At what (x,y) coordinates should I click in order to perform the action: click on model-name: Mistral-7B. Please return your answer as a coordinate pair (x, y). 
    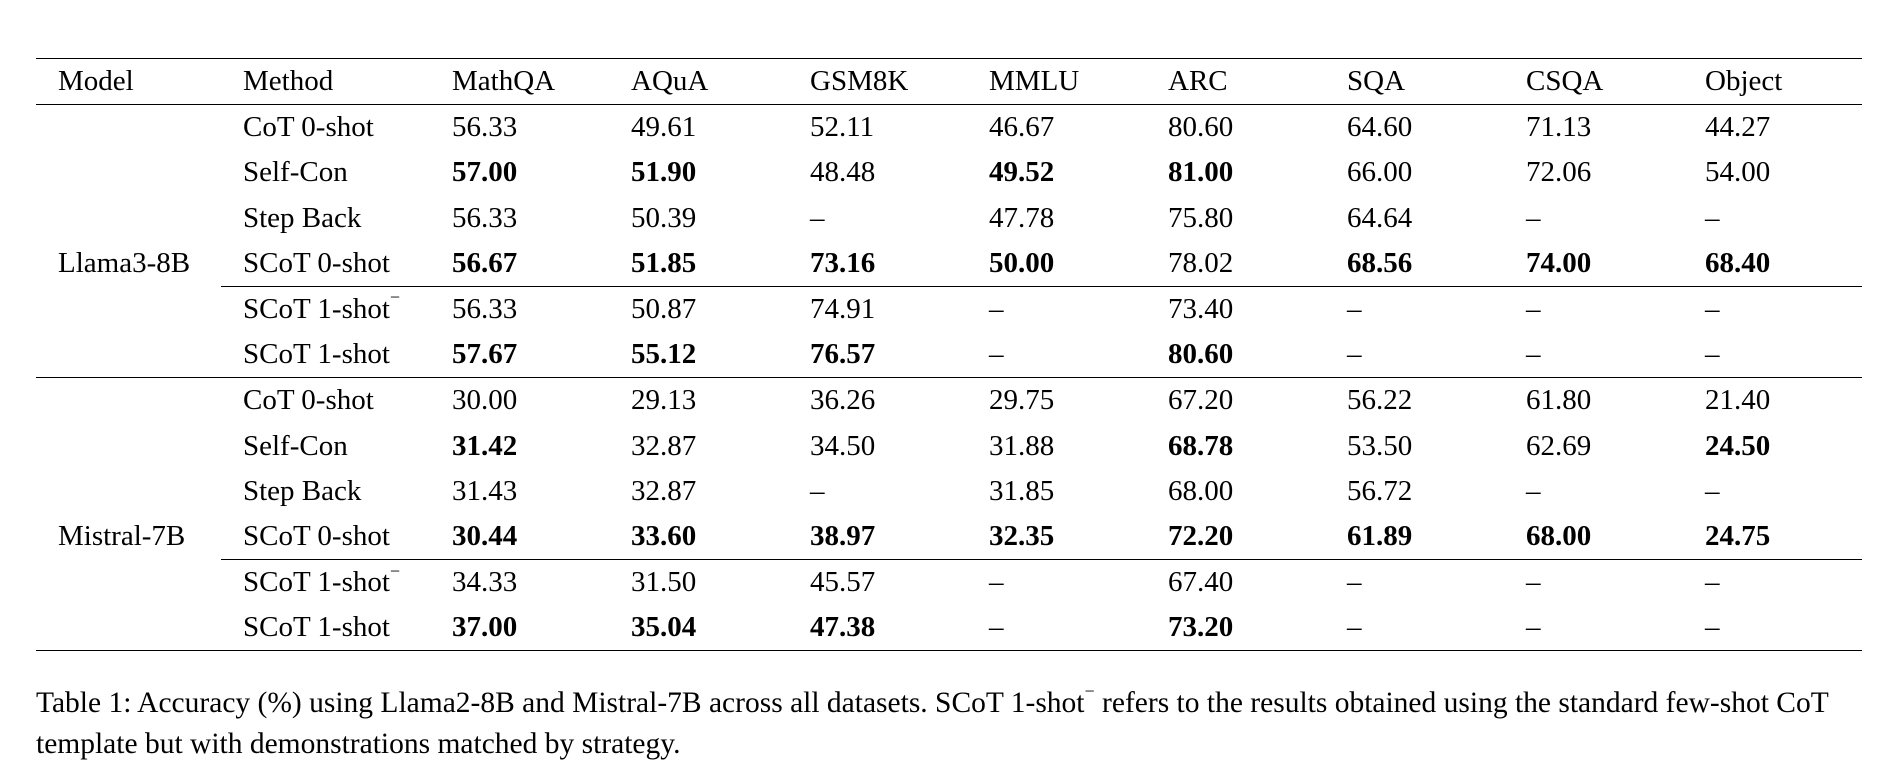
    Looking at the image, I should click on (122, 535).